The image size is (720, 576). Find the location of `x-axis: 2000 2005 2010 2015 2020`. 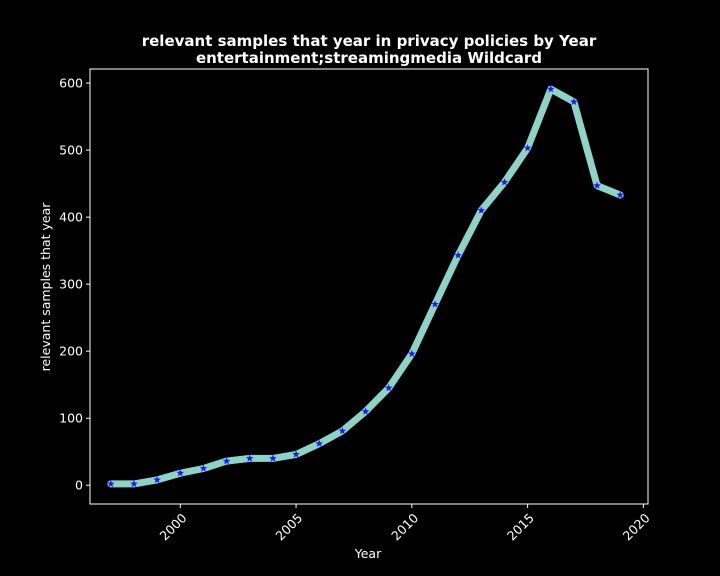

x-axis: 2000 2005 2010 2015 2020 is located at coordinates (405, 523).